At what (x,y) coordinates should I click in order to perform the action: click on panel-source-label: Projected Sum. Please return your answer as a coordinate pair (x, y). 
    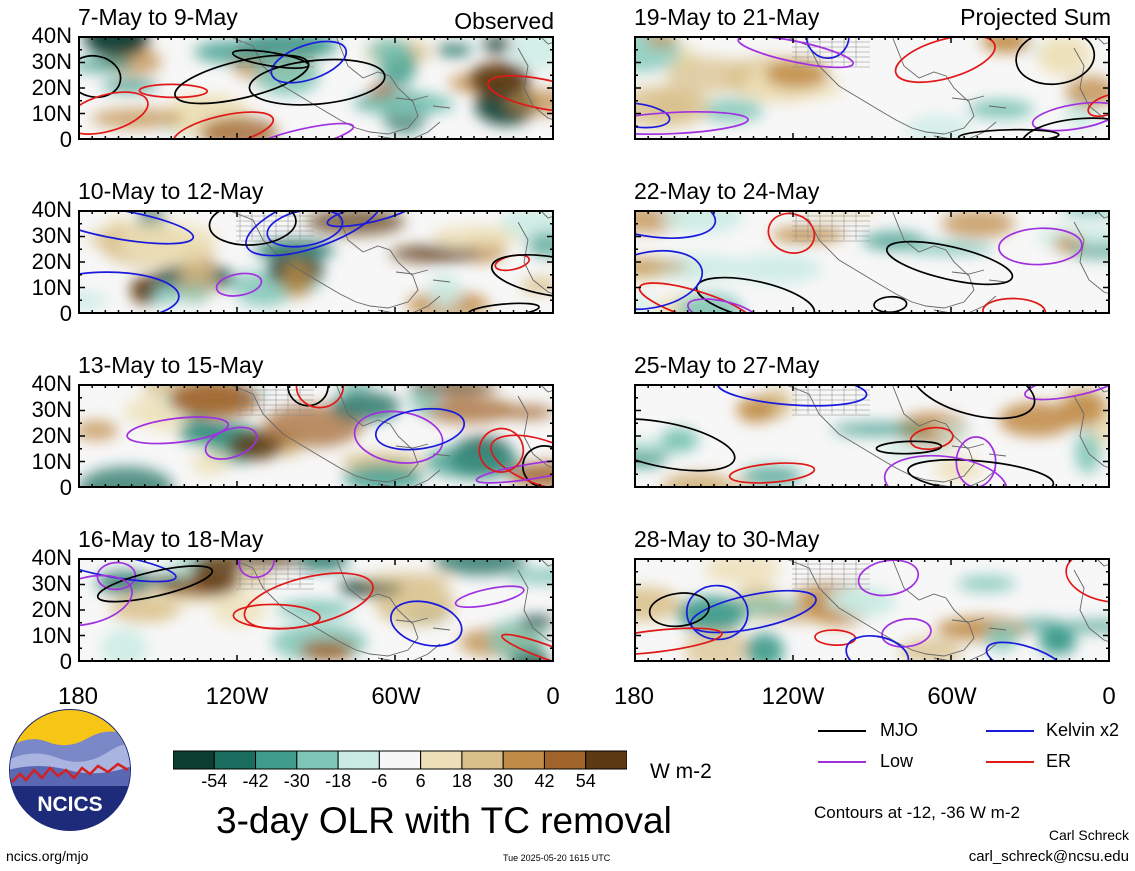
    Looking at the image, I should click on (1035, 17).